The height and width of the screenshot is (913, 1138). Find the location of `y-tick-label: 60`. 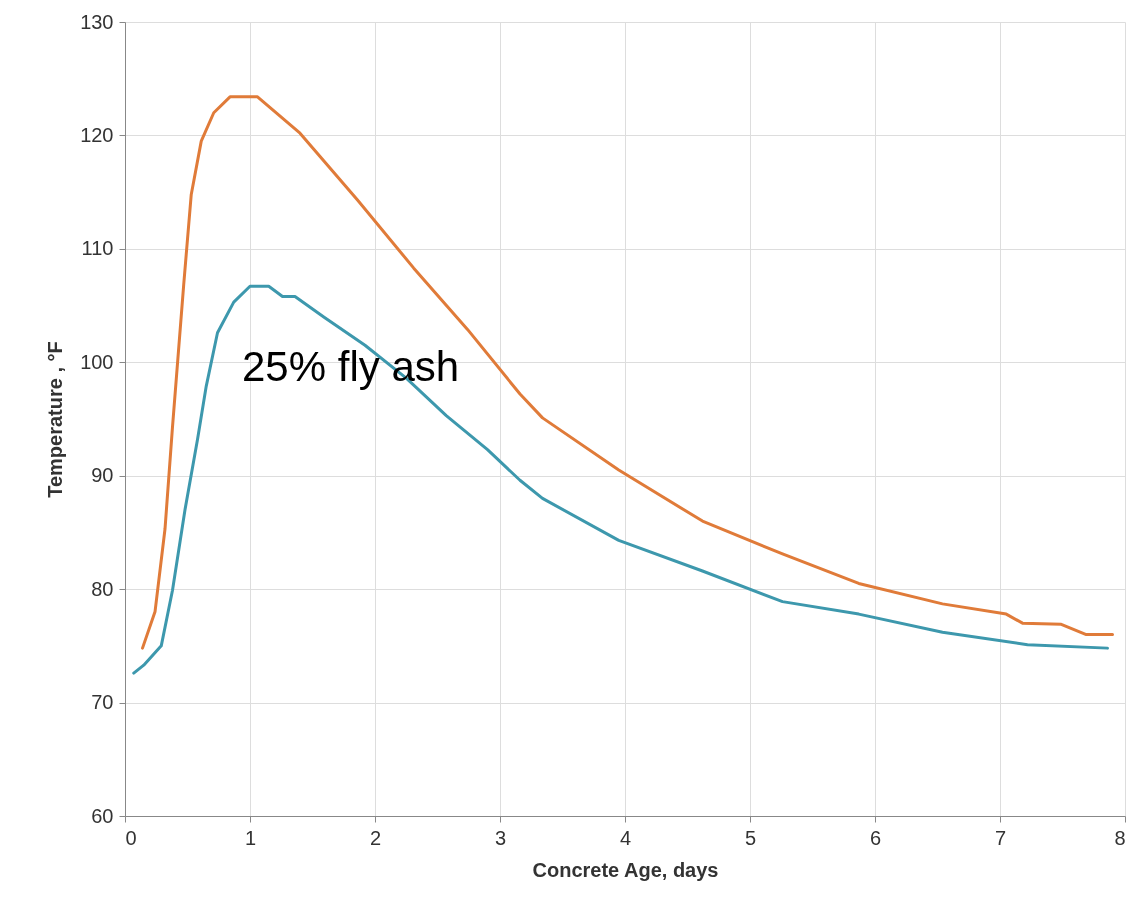

y-tick-label: 60 is located at coordinates (102, 815).